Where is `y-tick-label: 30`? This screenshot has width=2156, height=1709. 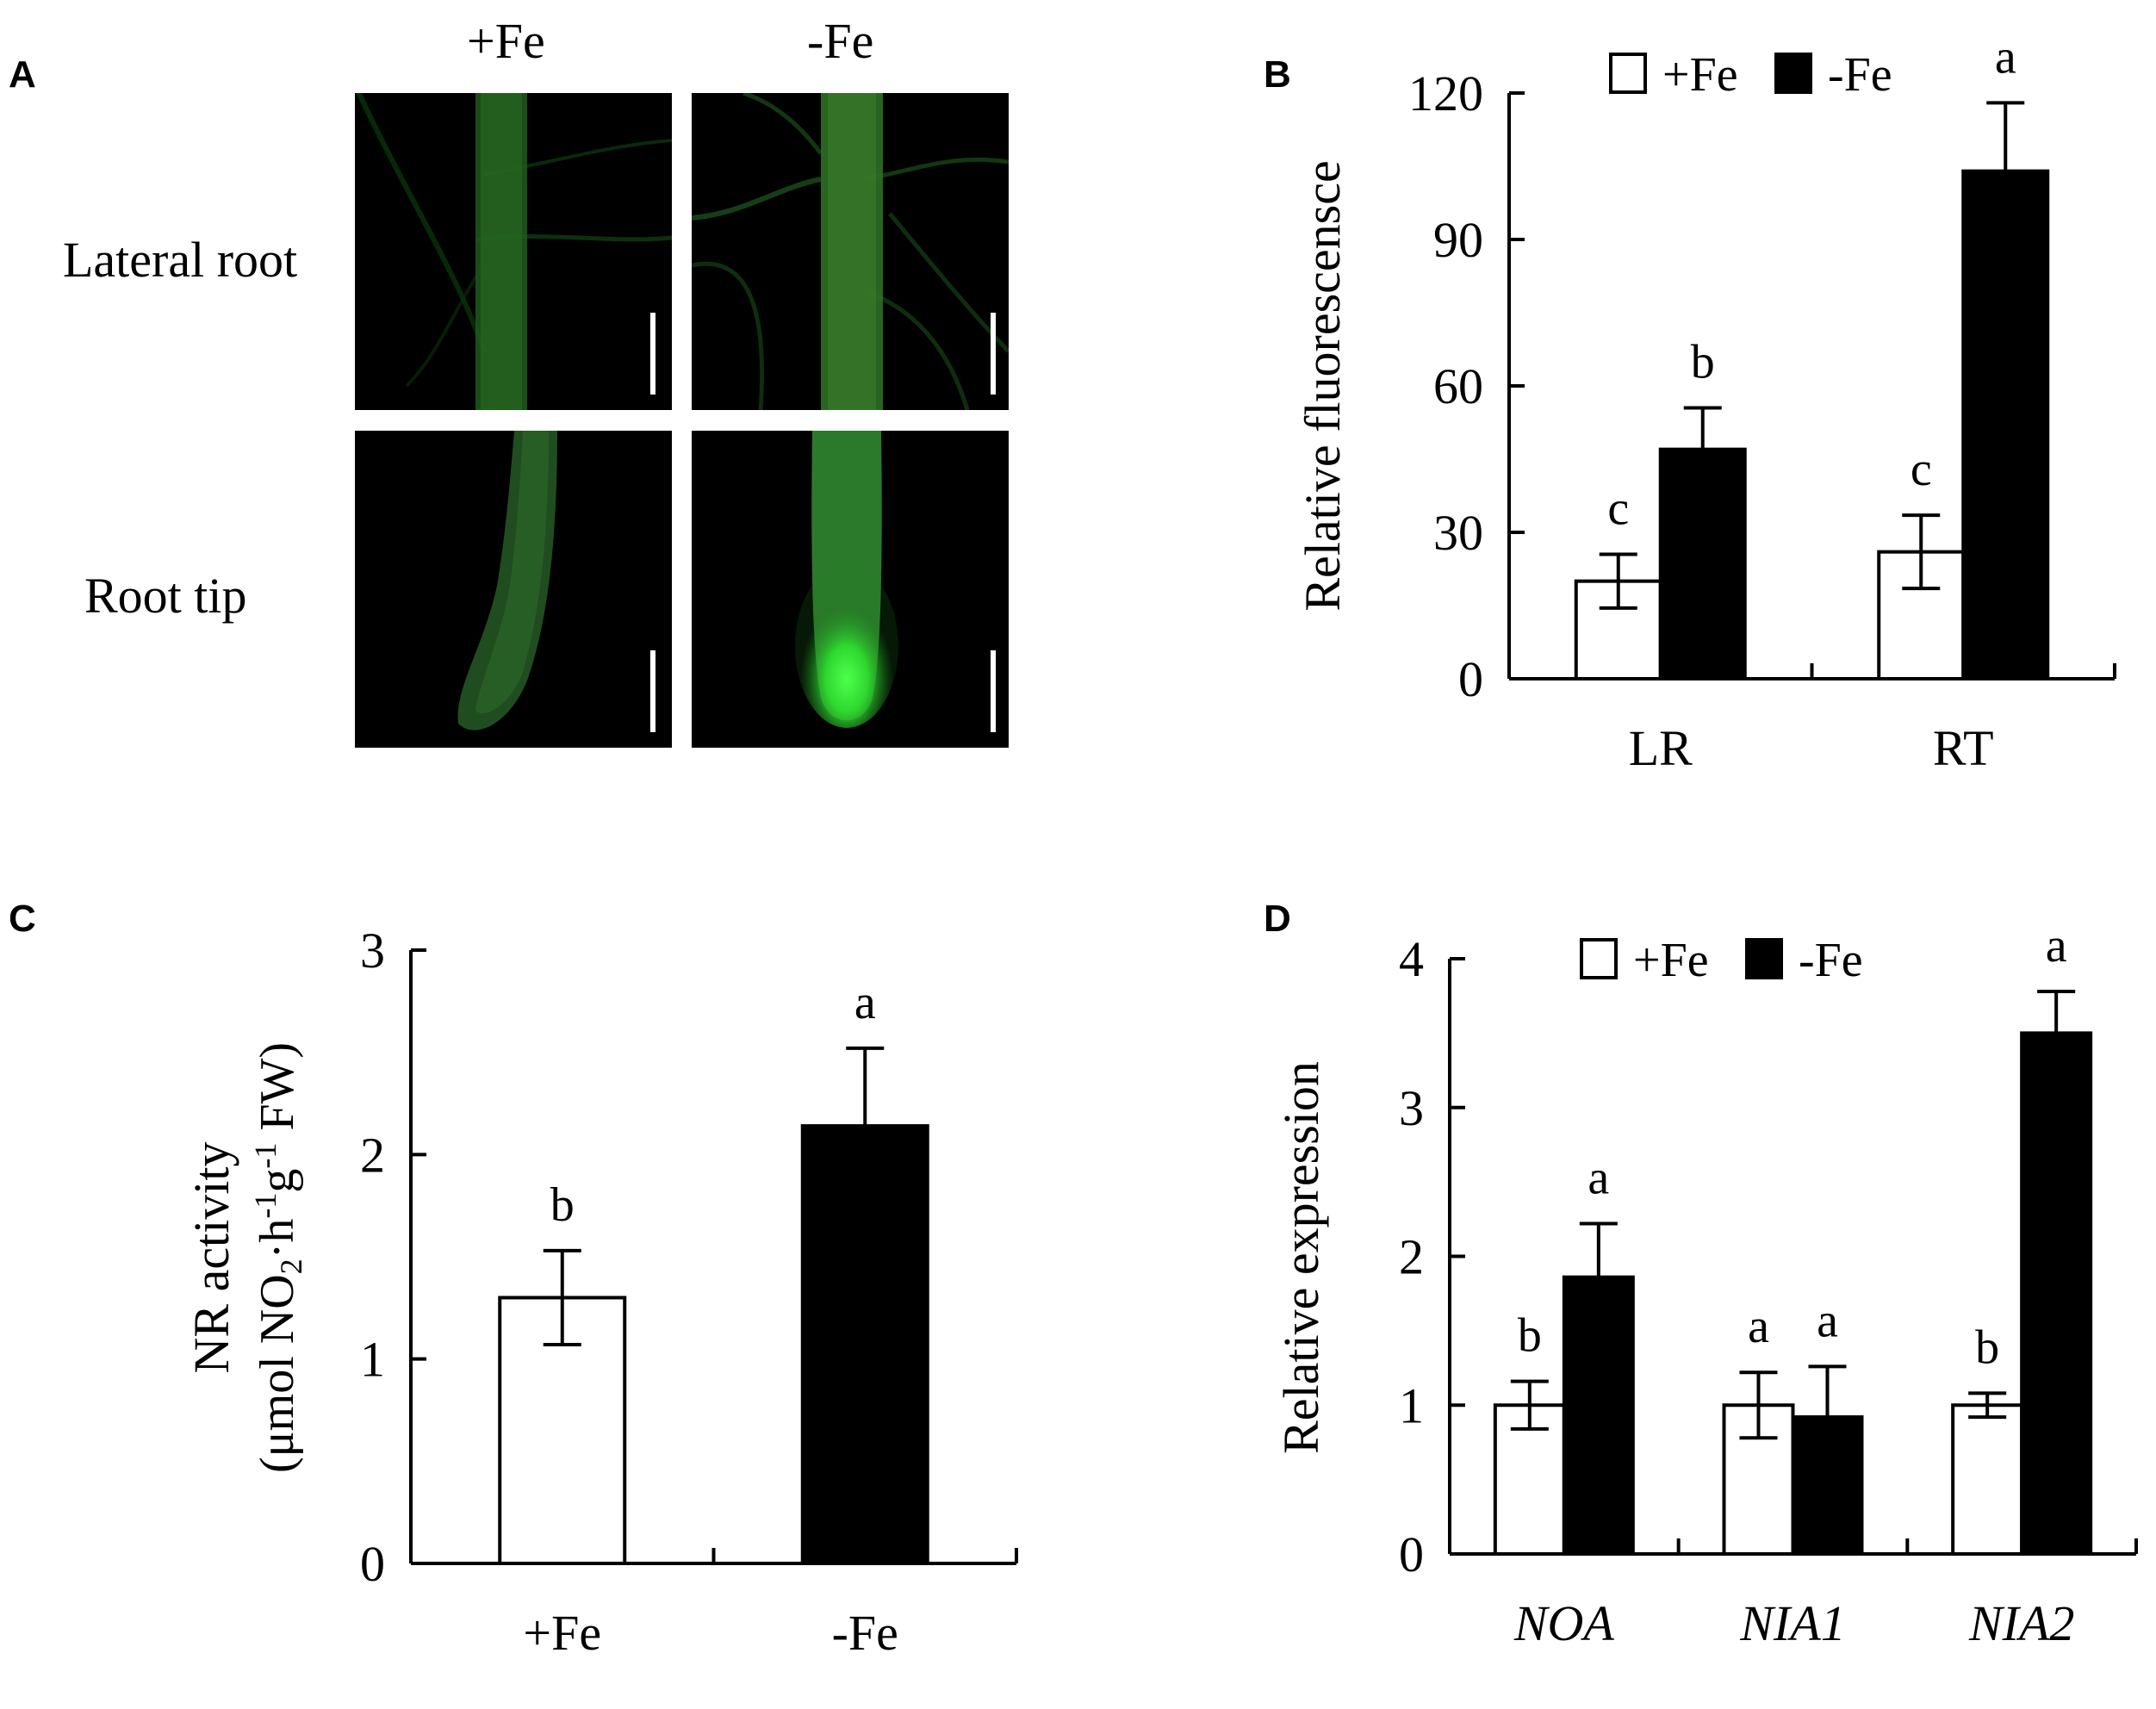 y-tick-label: 30 is located at coordinates (1458, 533).